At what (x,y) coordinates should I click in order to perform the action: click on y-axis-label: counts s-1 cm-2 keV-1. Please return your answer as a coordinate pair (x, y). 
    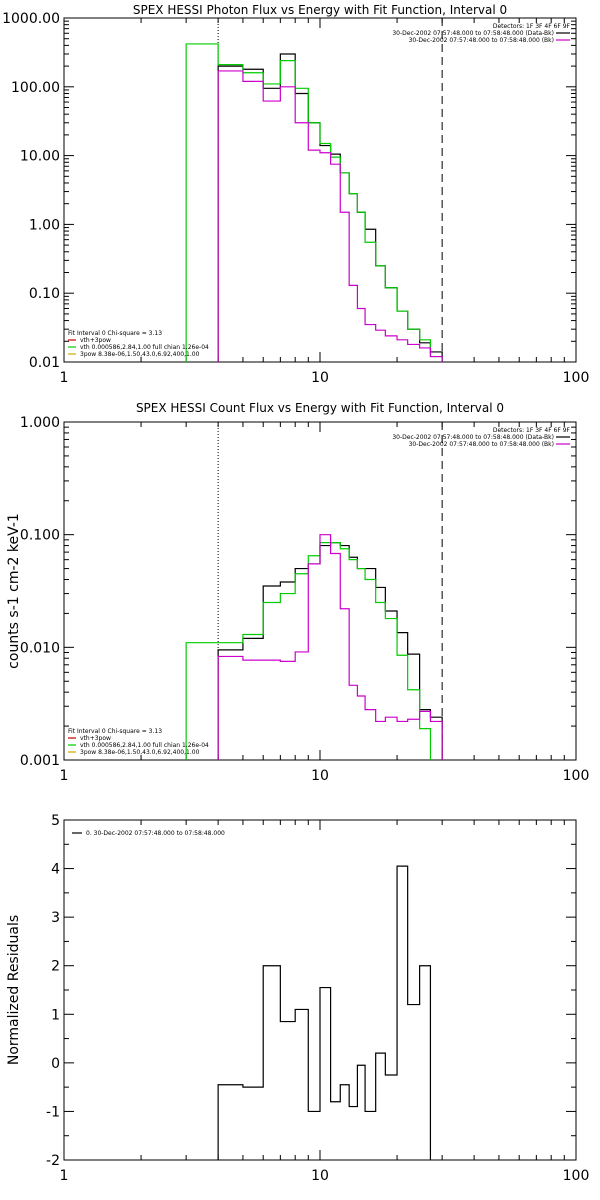
    Looking at the image, I should click on (14, 591).